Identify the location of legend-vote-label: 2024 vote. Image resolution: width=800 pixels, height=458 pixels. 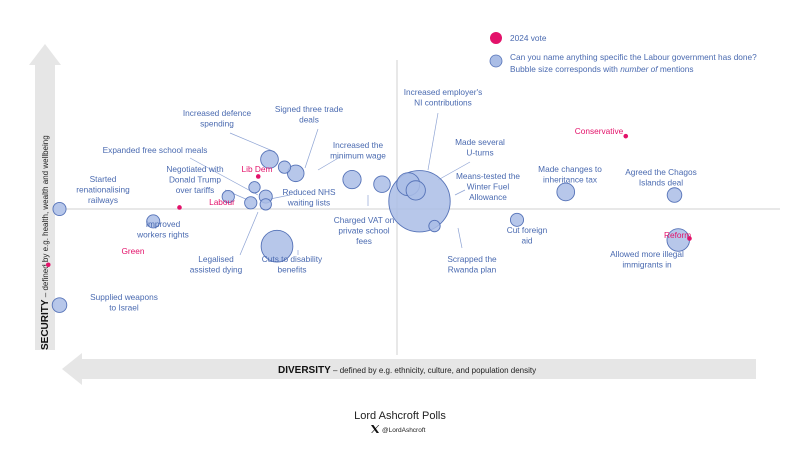
(528, 38).